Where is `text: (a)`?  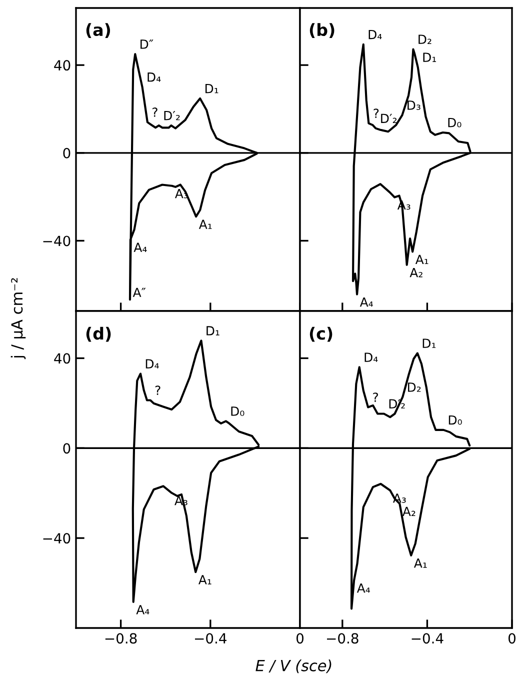
text: (a) is located at coordinates (98, 30).